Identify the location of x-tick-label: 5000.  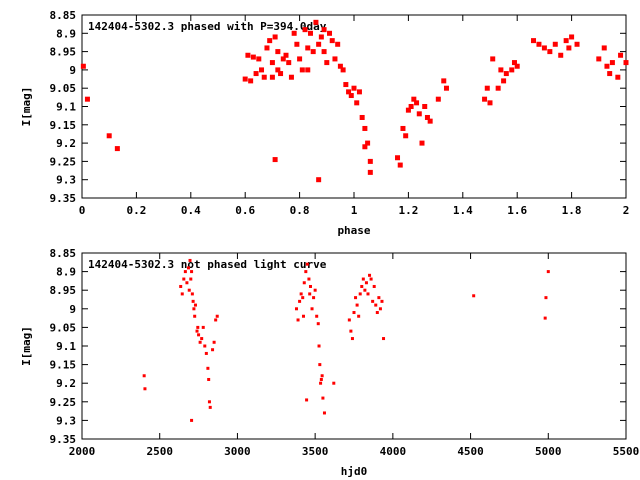
(548, 451).